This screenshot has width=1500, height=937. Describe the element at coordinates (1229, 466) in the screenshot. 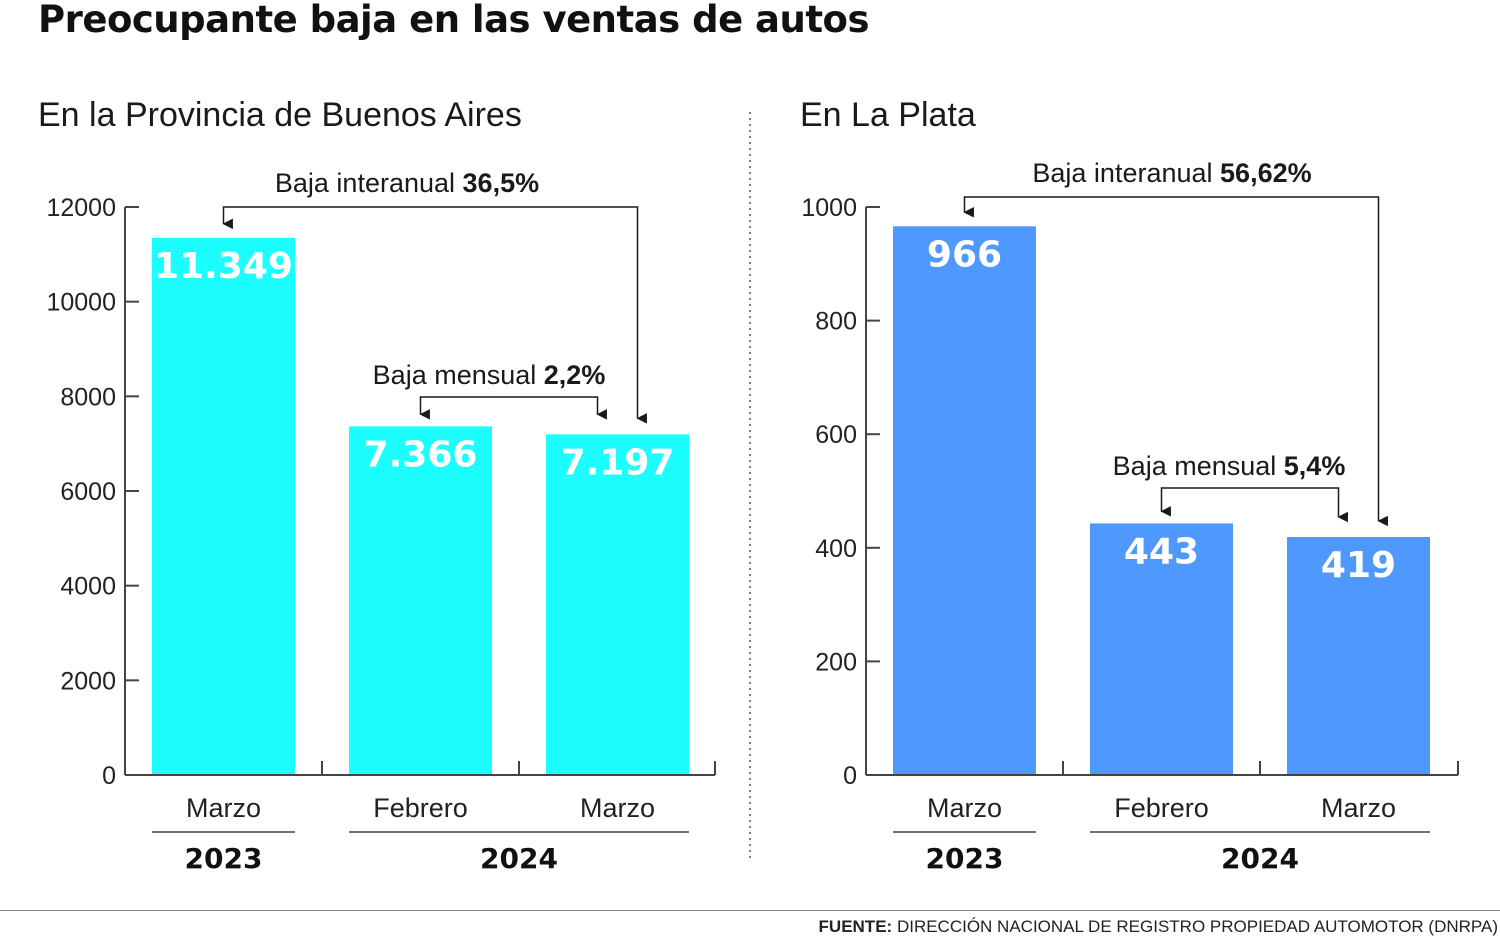

I see `annotation-mensual: Baja mensual 5,4%` at that location.